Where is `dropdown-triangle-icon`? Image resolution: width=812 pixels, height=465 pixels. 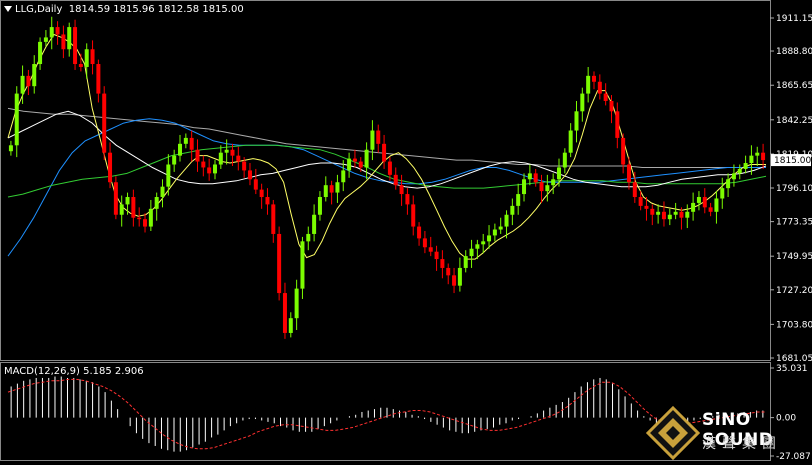 dropdown-triangle-icon is located at coordinates (8, 9).